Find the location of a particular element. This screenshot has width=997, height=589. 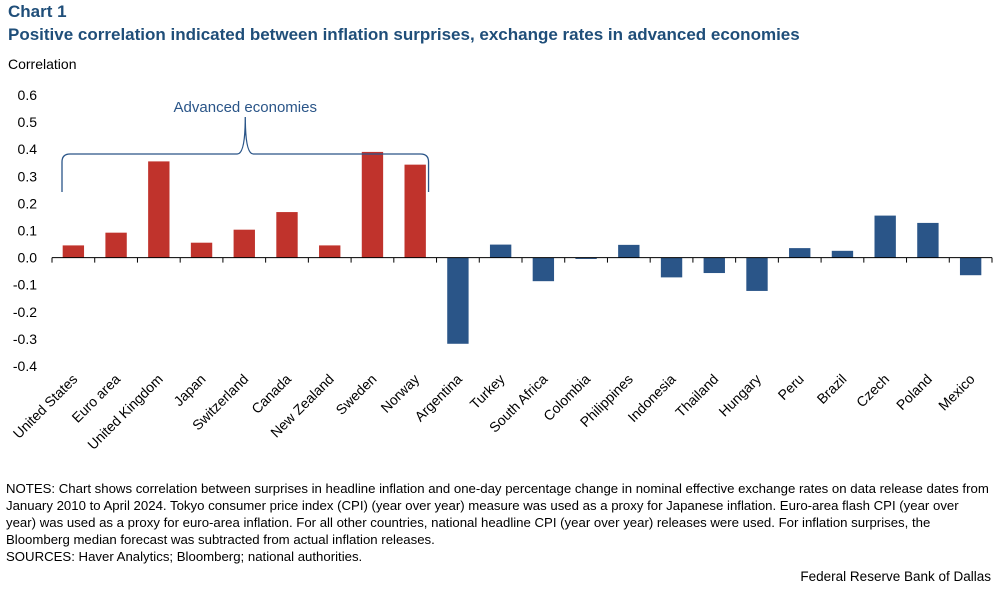

x-tick-label: Mexico is located at coordinates (956, 392).